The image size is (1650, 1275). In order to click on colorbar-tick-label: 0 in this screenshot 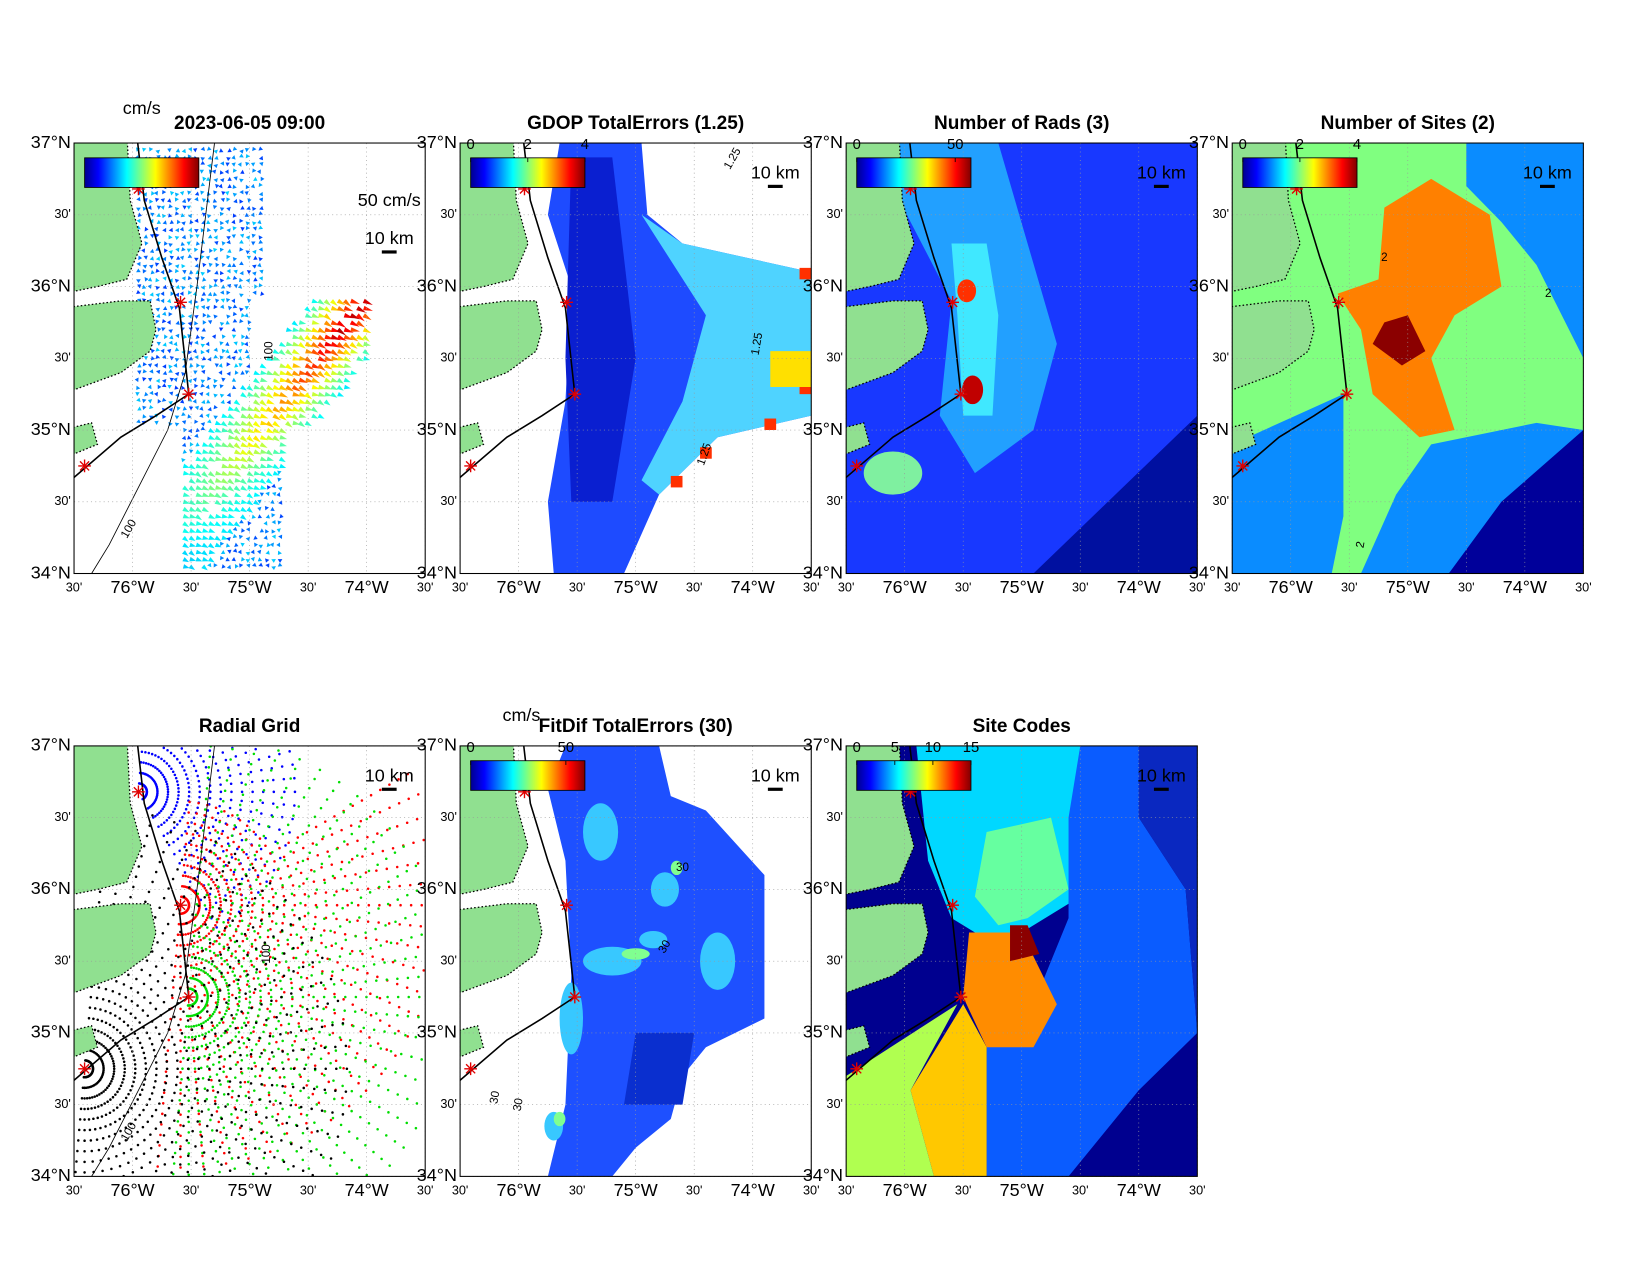, I will do `click(857, 145)`.